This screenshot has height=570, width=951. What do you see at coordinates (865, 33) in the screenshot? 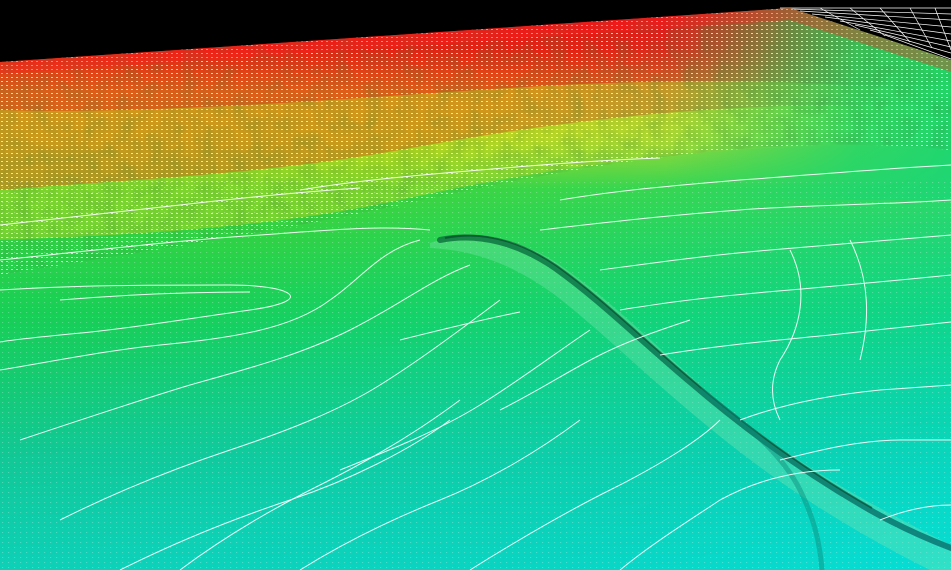
I see `wireframe-edge` at bounding box center [865, 33].